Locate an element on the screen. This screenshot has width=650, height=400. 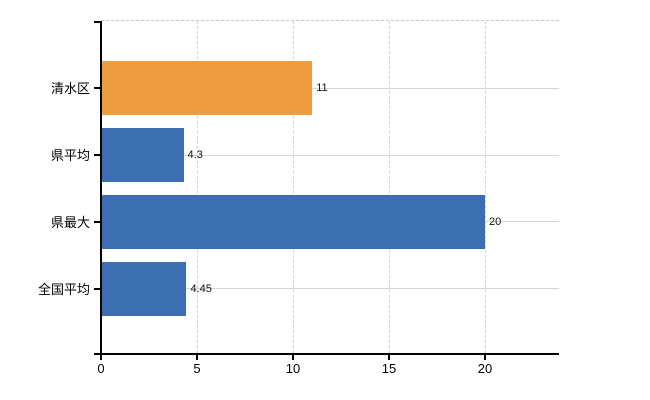
plot-top-border is located at coordinates (330, 20).